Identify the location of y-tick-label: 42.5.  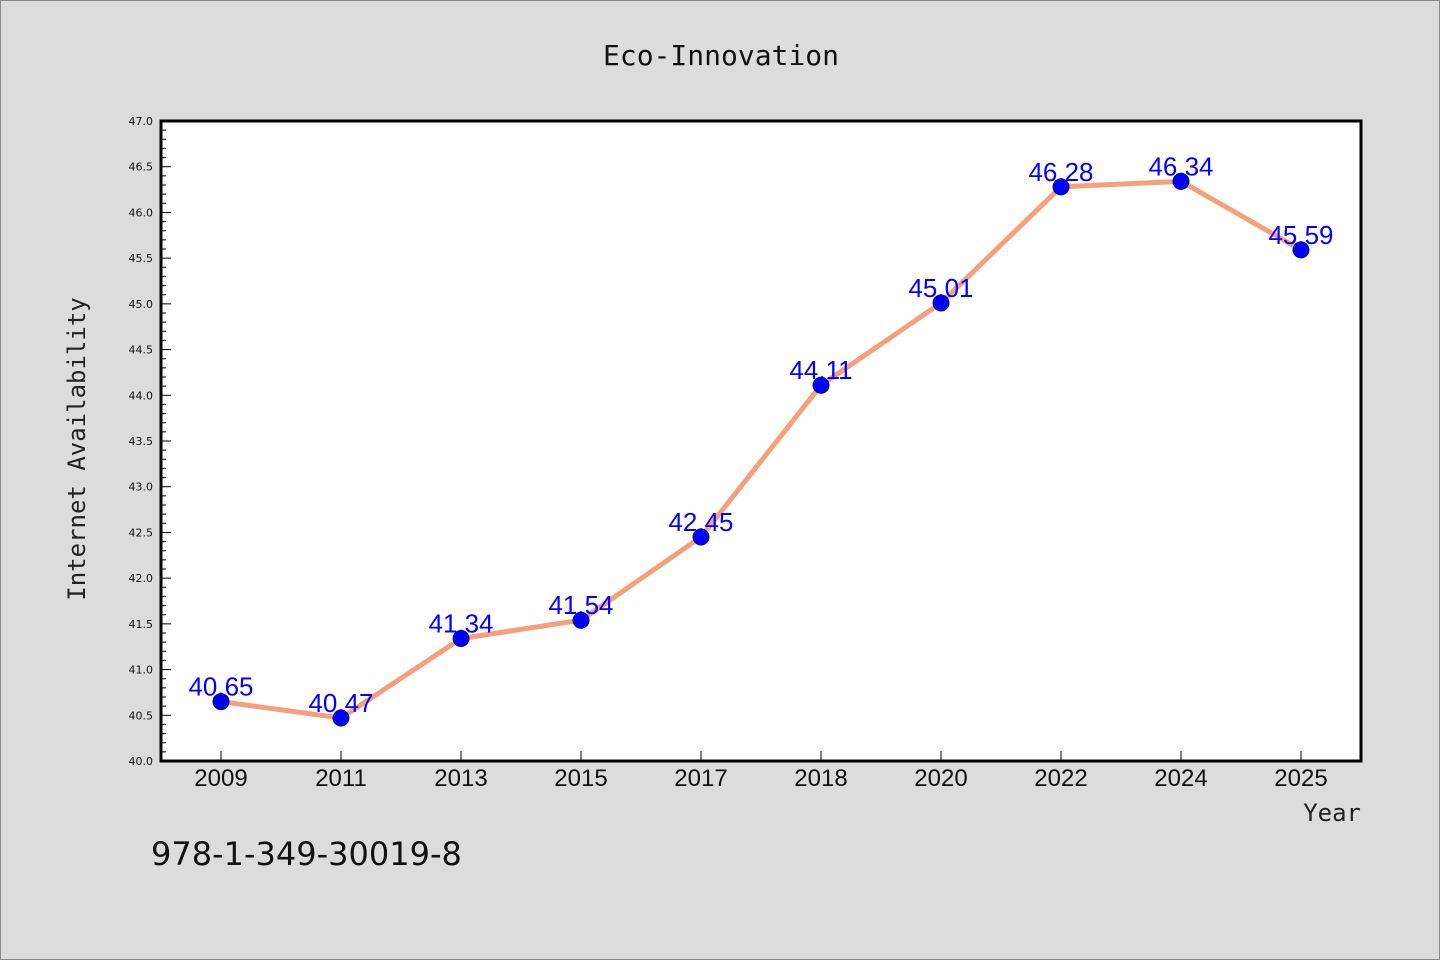
(141, 532).